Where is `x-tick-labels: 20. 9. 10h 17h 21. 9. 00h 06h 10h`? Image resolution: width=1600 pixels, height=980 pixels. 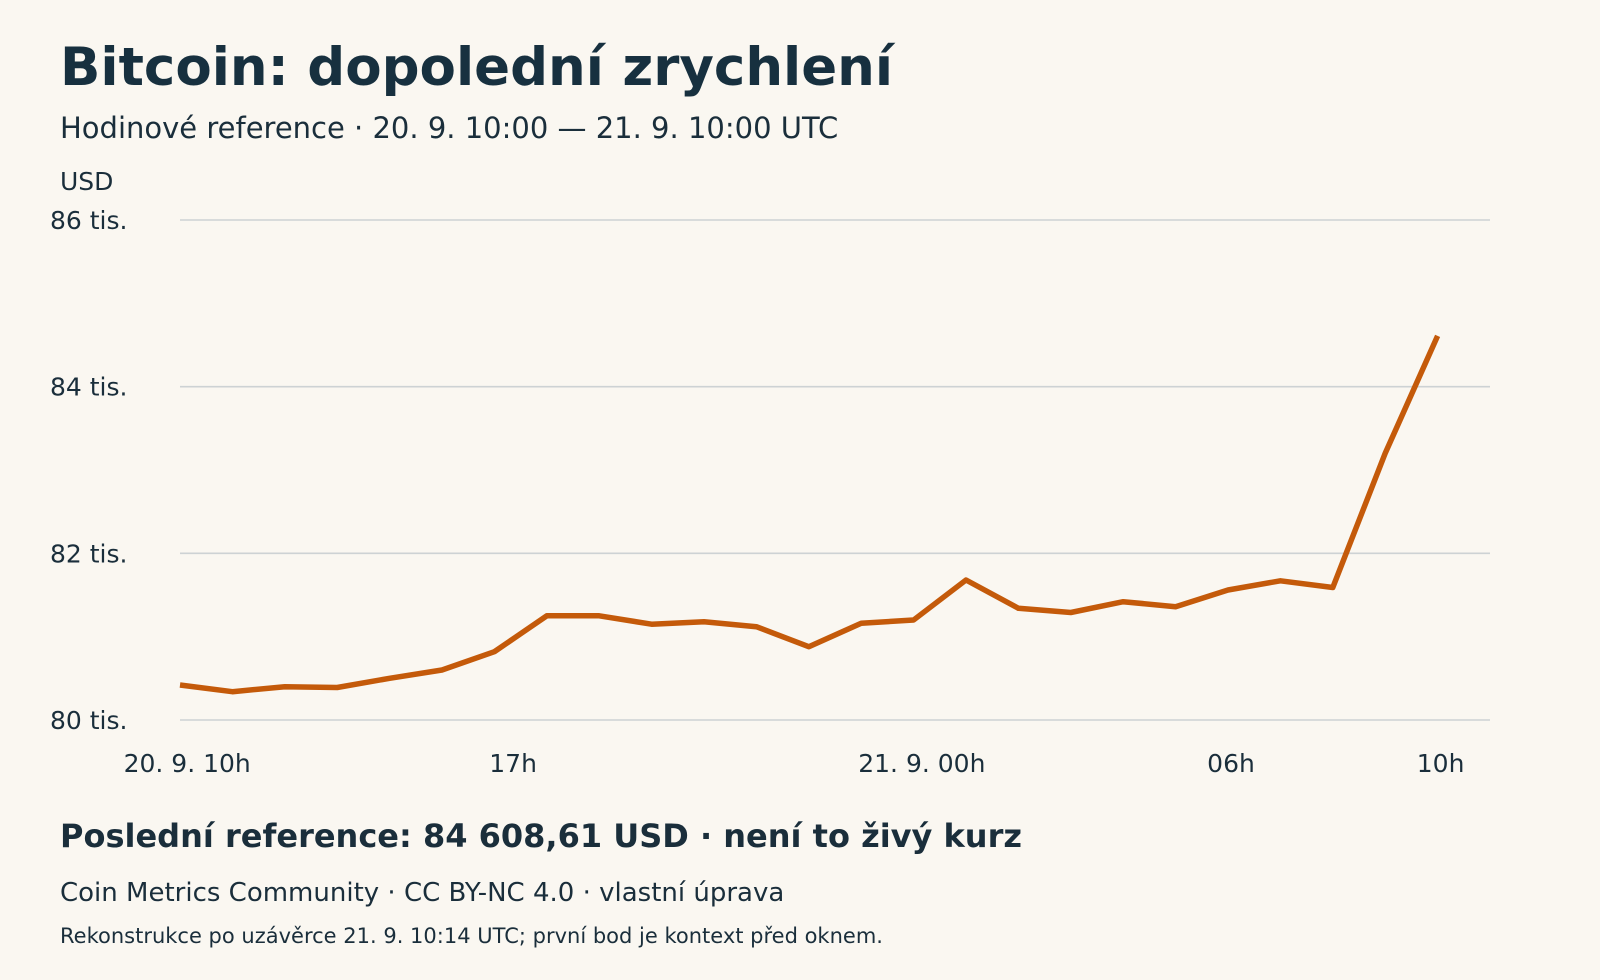 x-tick-labels: 20. 9. 10h 17h 21. 9. 00h 06h 10h is located at coordinates (794, 763).